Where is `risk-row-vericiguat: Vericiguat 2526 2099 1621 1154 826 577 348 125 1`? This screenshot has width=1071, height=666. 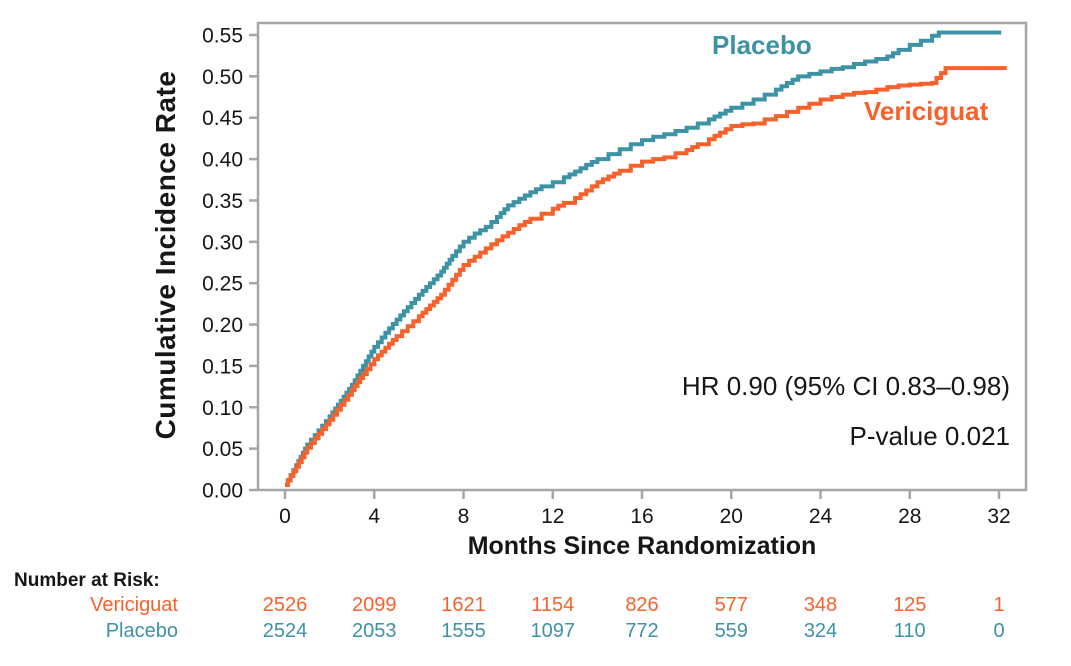
risk-row-vericiguat: Vericiguat 2526 2099 1621 1154 826 577 348 125 1 is located at coordinates (535, 606).